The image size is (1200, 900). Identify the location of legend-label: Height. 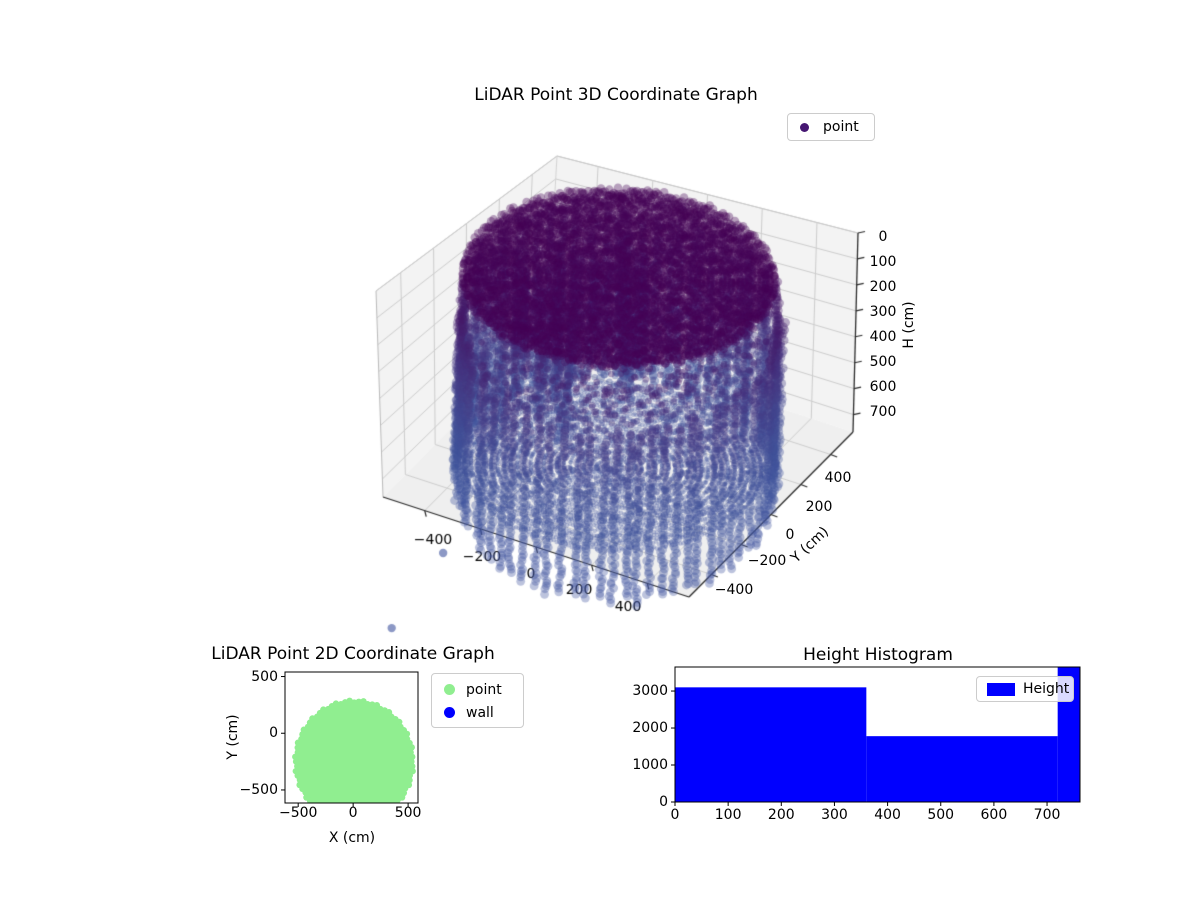
(1046, 689).